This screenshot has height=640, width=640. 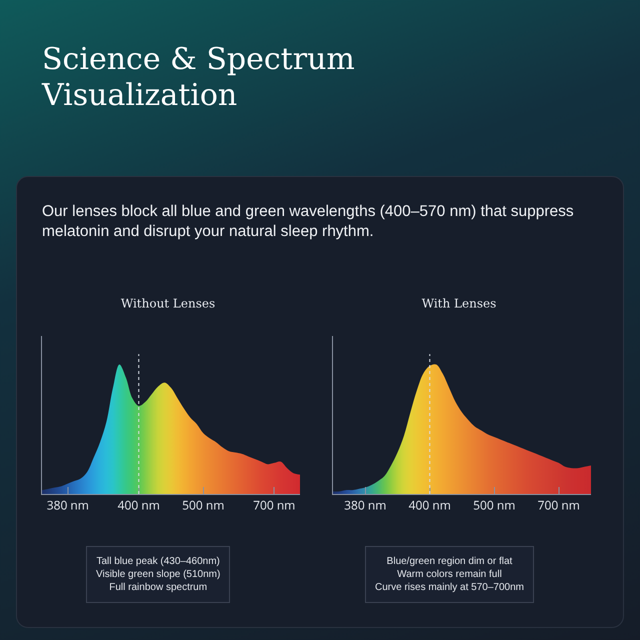 What do you see at coordinates (308, 222) in the screenshot?
I see `text: Our lenses block all blue and green wavelengths (400–570 nm) that suppress melatonin and disrupt your natural sleep rhythm.` at bounding box center [308, 222].